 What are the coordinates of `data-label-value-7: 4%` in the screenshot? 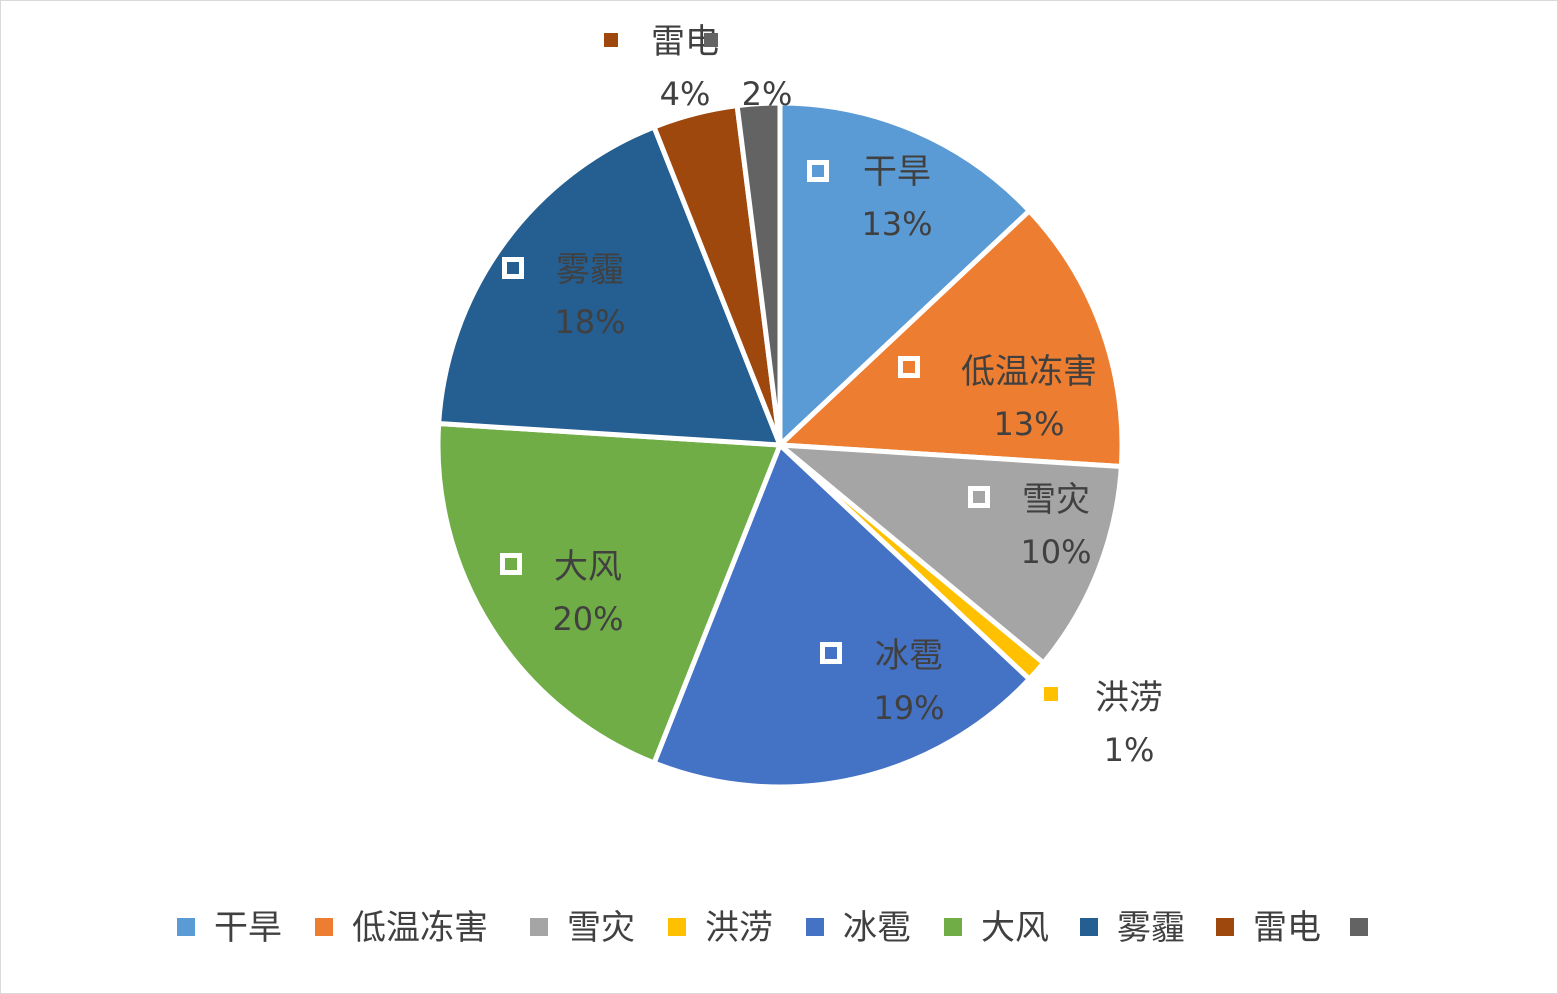 It's located at (685, 94).